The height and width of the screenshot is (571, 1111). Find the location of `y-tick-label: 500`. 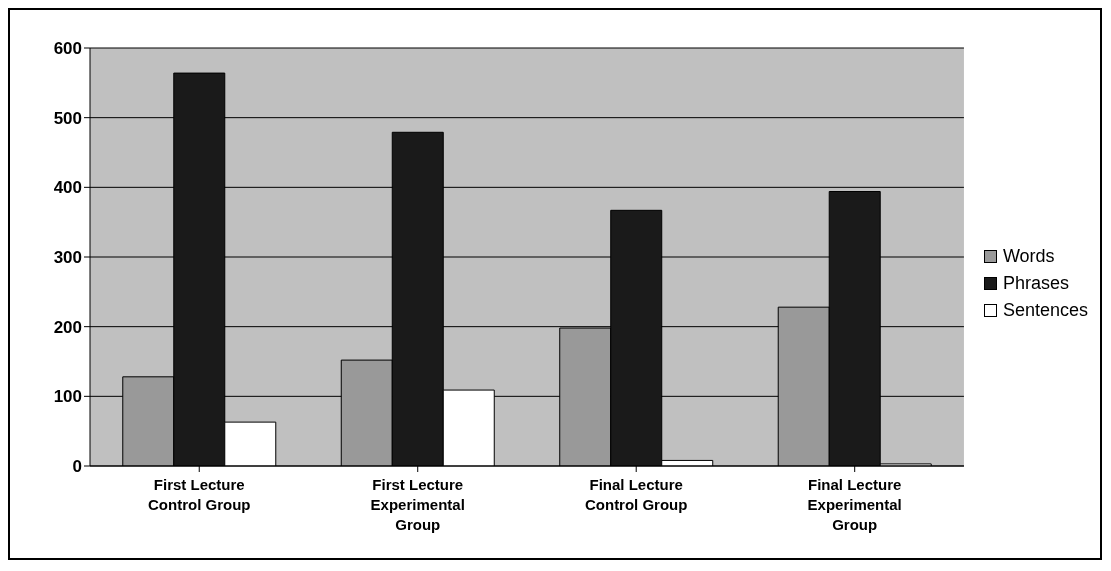

y-tick-label: 500 is located at coordinates (67, 118).